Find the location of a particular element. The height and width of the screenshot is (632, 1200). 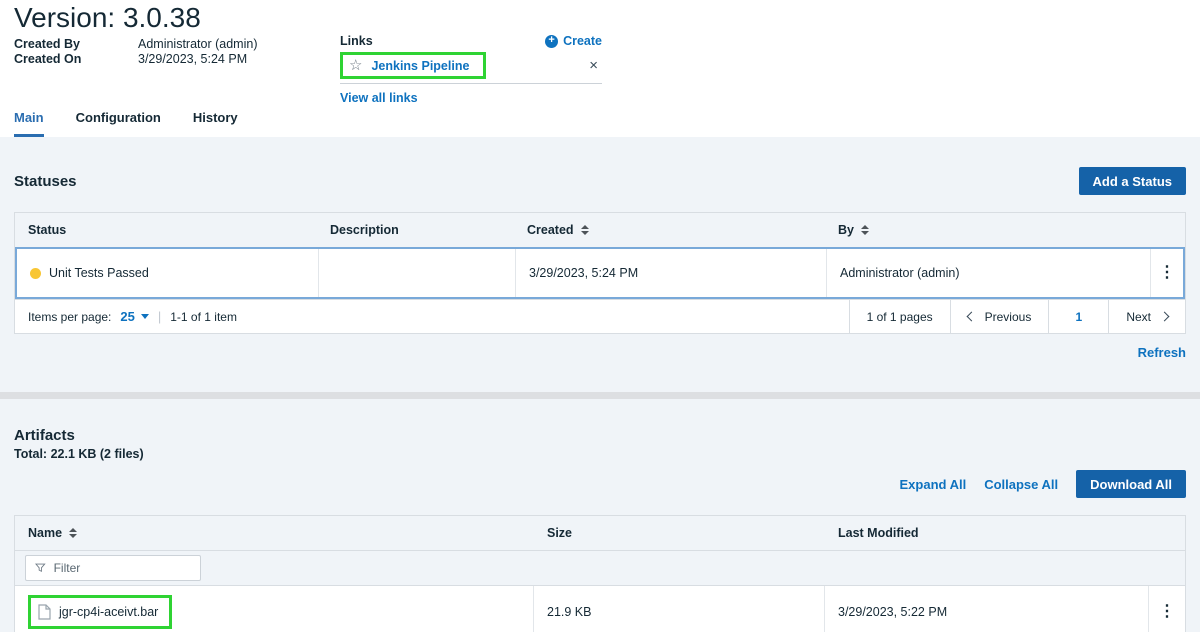

artifacts-title: Artifacts is located at coordinates (44, 435).